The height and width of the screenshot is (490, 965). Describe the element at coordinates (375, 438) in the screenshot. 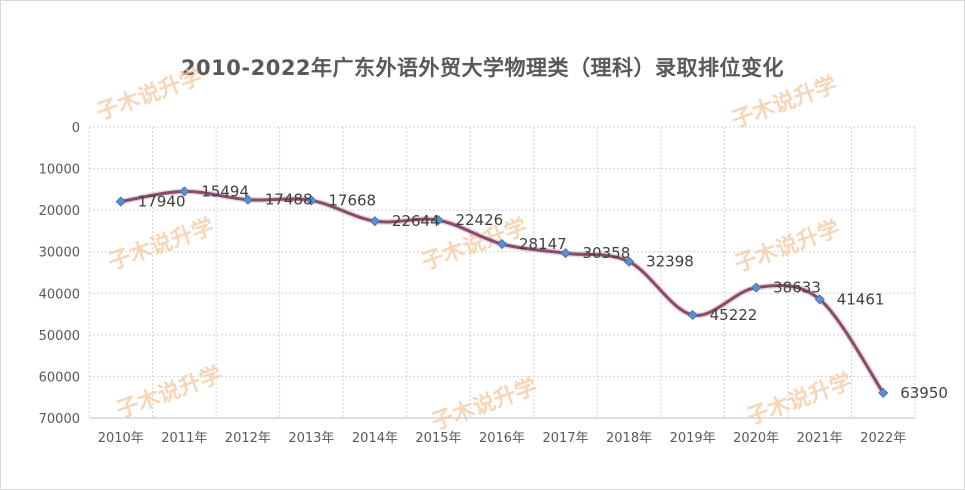

I see `x-tick-label: 2014年` at that location.